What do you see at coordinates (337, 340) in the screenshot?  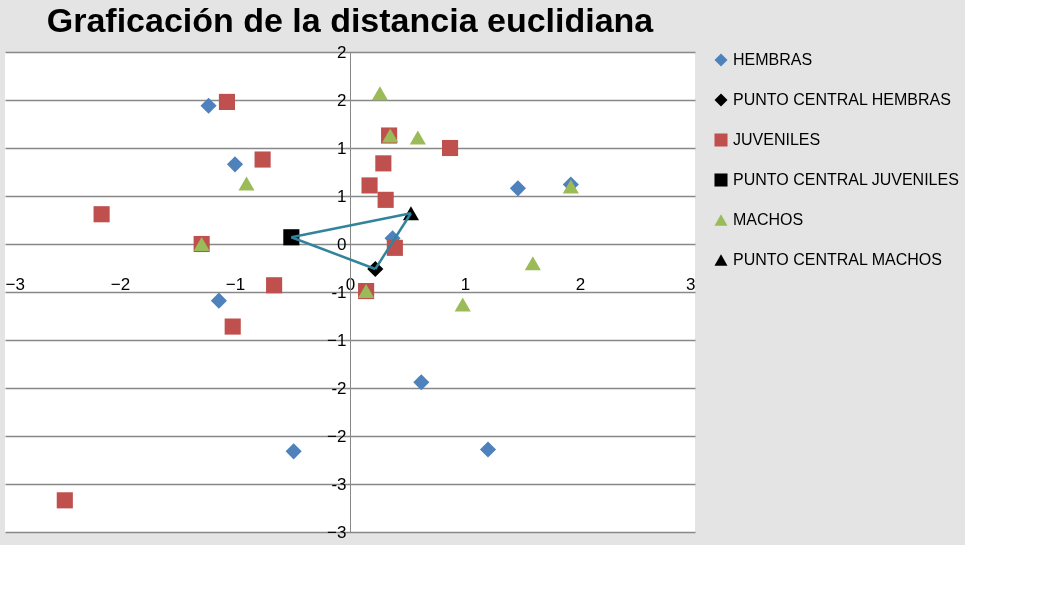 I see `y-tick-label: −1` at bounding box center [337, 340].